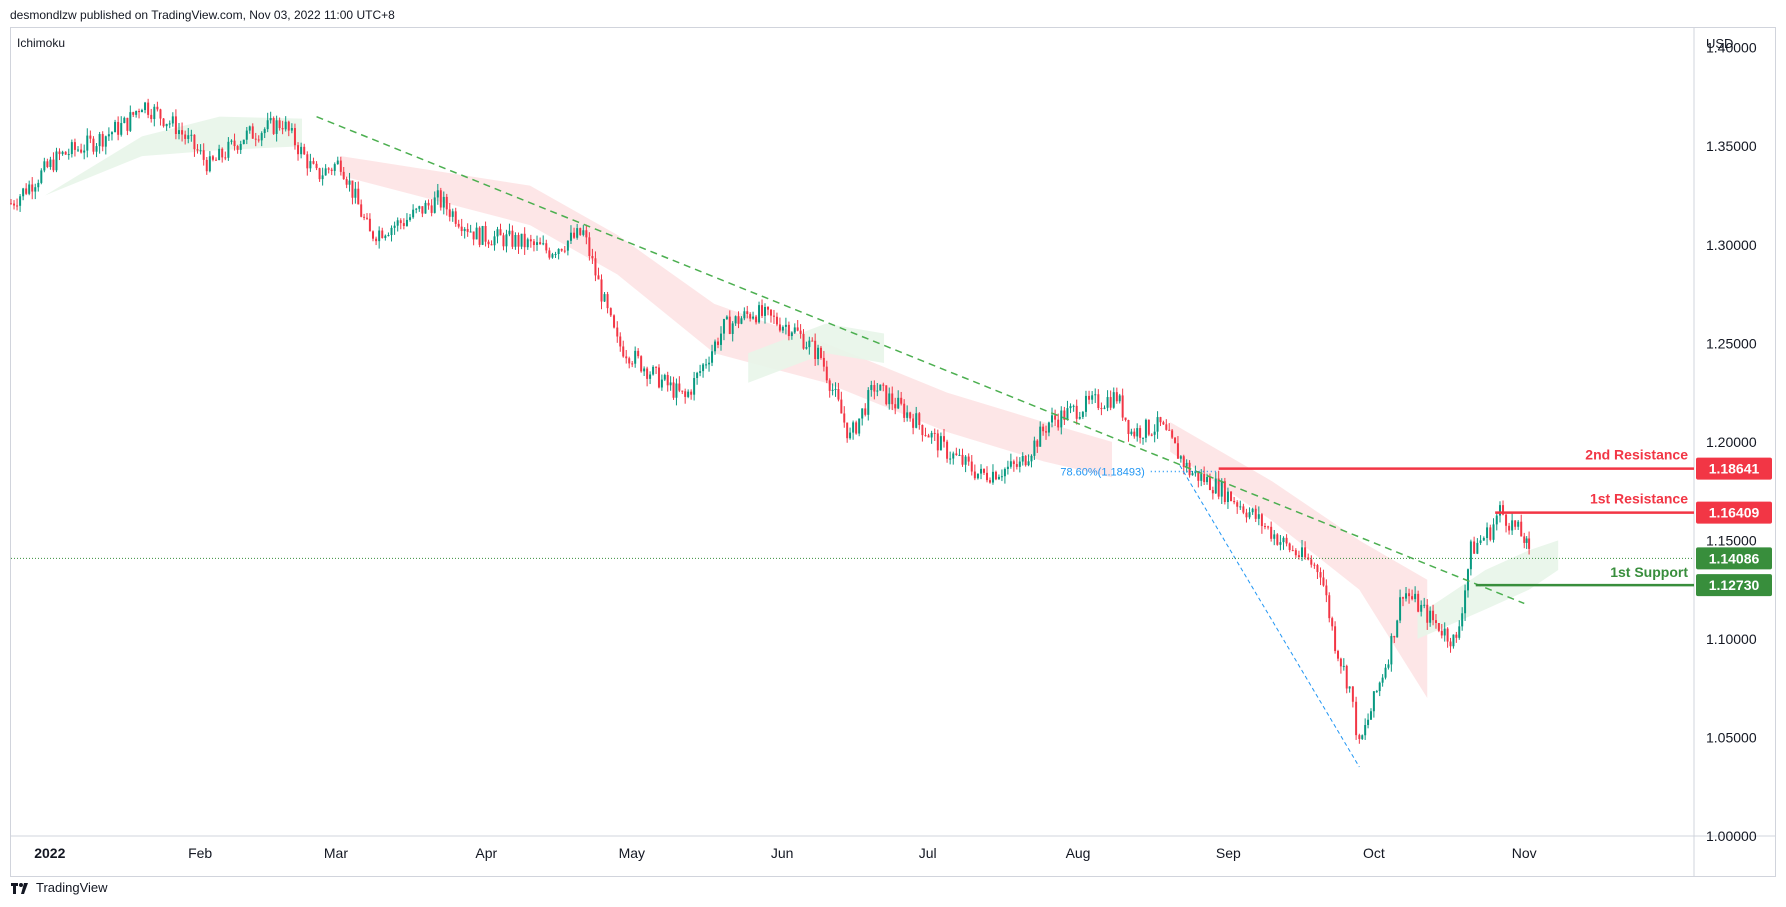 This screenshot has height=907, width=1786. Describe the element at coordinates (1102, 473) in the screenshot. I see `fib-level-label: 78.60%(1.18493)` at that location.